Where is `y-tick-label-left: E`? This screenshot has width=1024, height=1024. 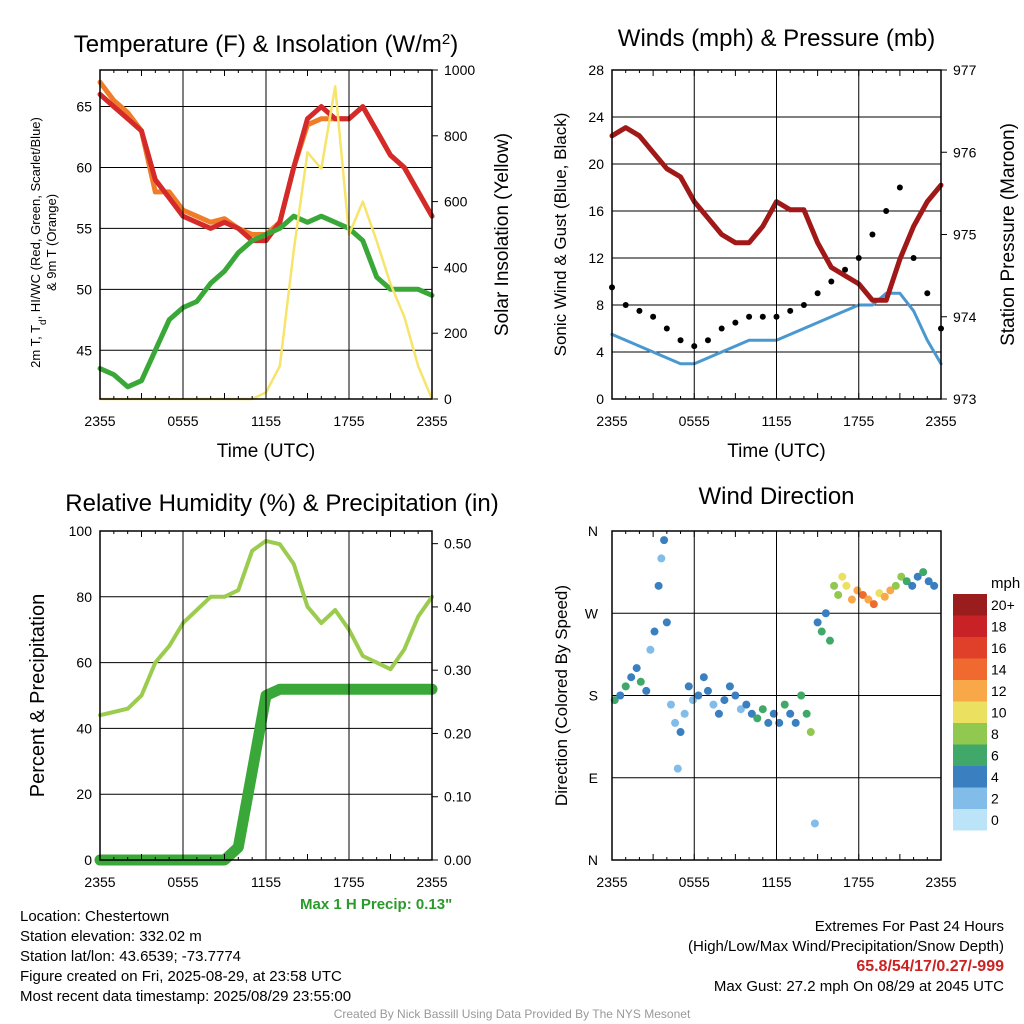 y-tick-label-left: E is located at coordinates (593, 778).